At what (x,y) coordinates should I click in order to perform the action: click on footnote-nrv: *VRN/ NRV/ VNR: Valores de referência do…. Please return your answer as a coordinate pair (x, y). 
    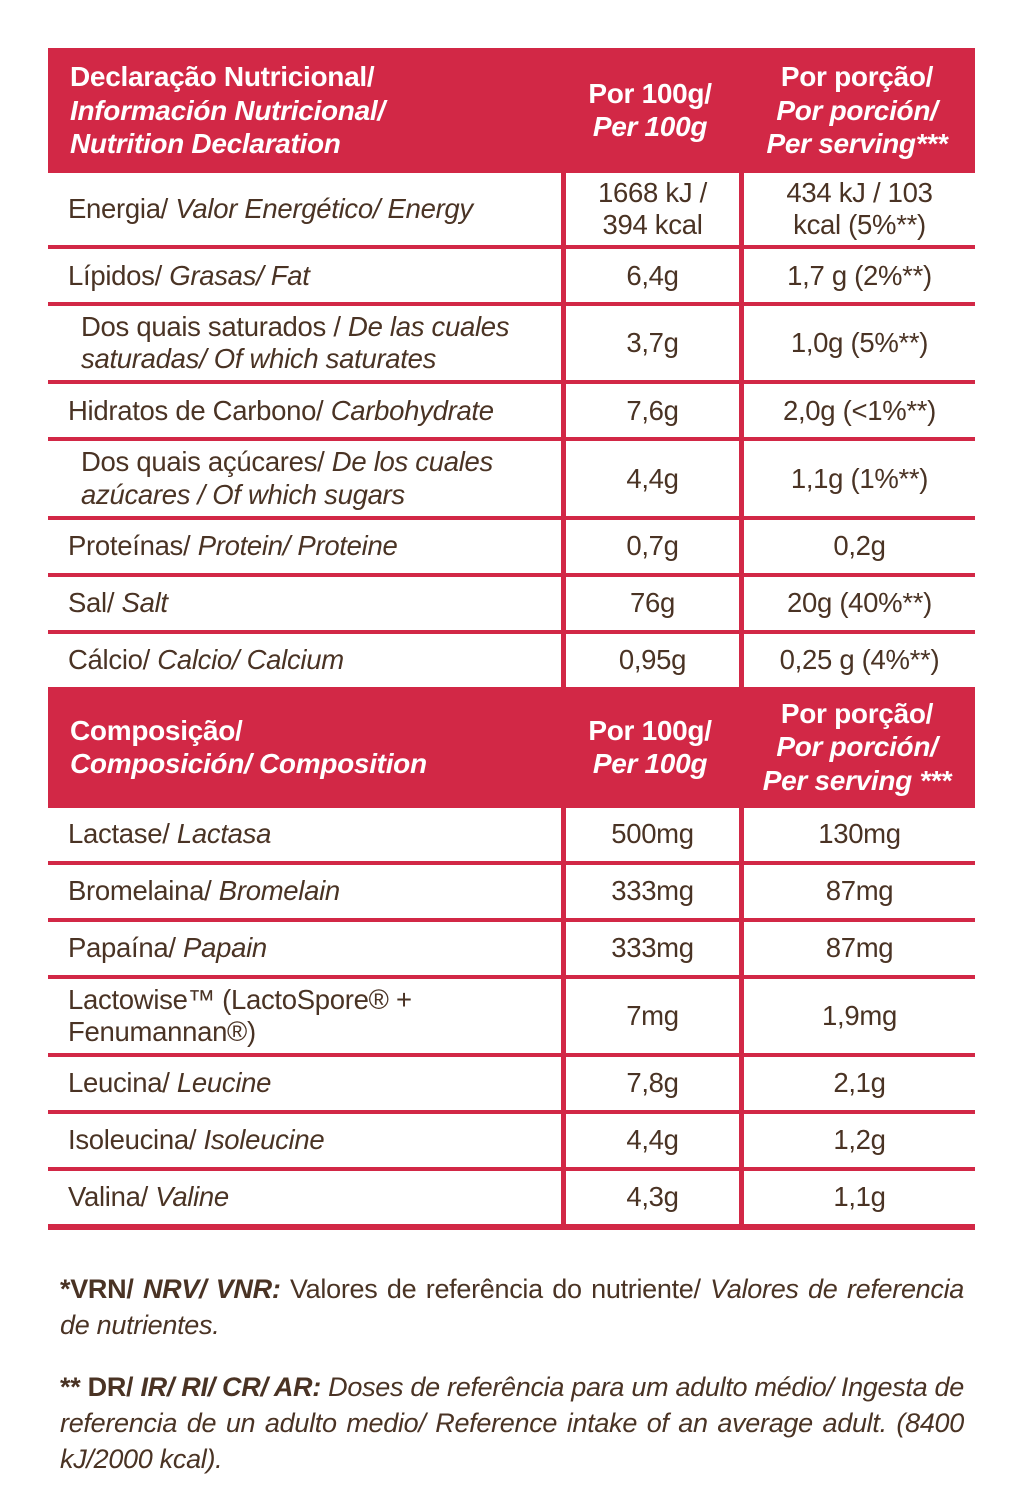
    Looking at the image, I should click on (512, 1308).